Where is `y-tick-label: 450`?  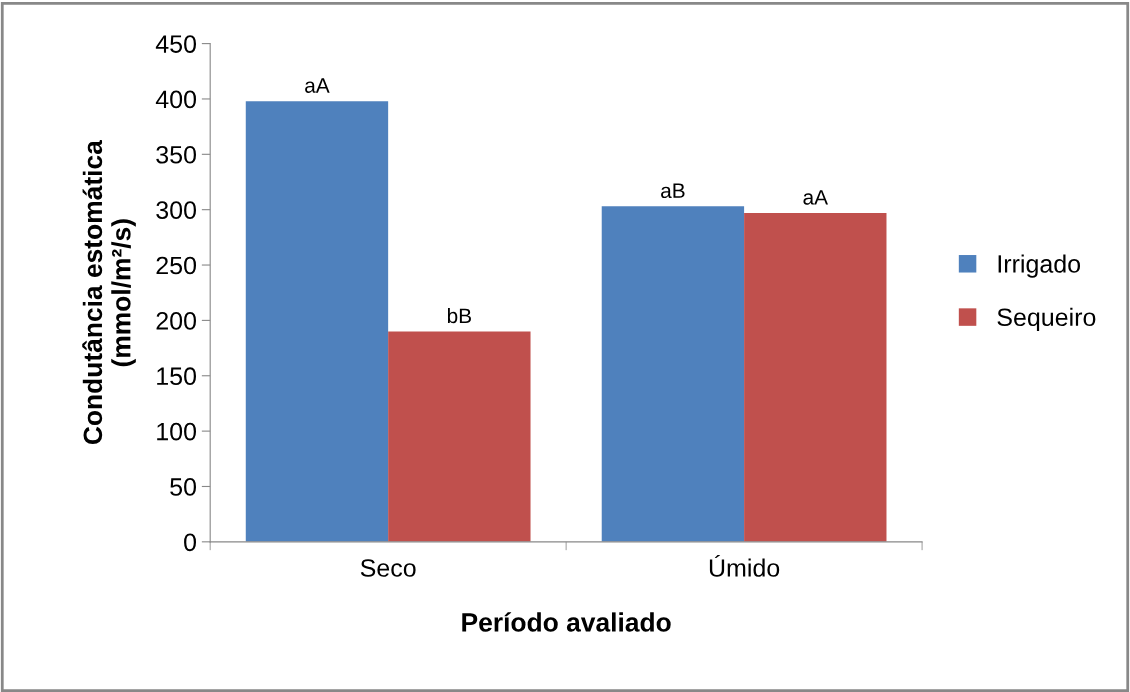 y-tick-label: 450 is located at coordinates (176, 44).